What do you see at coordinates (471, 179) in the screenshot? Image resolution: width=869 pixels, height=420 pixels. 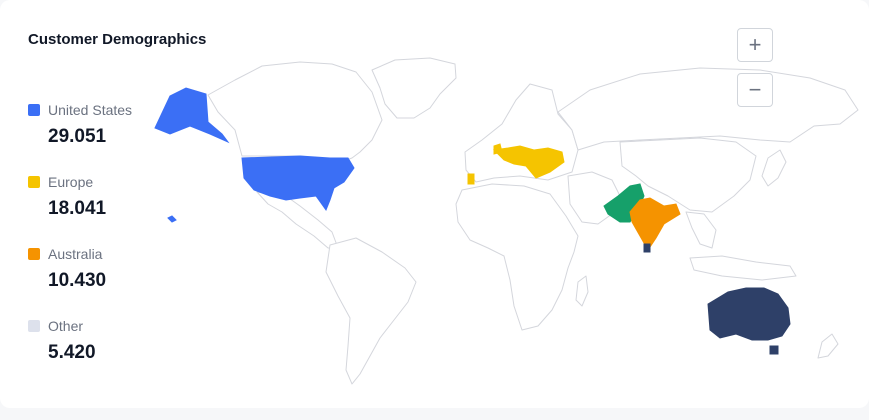 I see `map-region-portugal` at bounding box center [471, 179].